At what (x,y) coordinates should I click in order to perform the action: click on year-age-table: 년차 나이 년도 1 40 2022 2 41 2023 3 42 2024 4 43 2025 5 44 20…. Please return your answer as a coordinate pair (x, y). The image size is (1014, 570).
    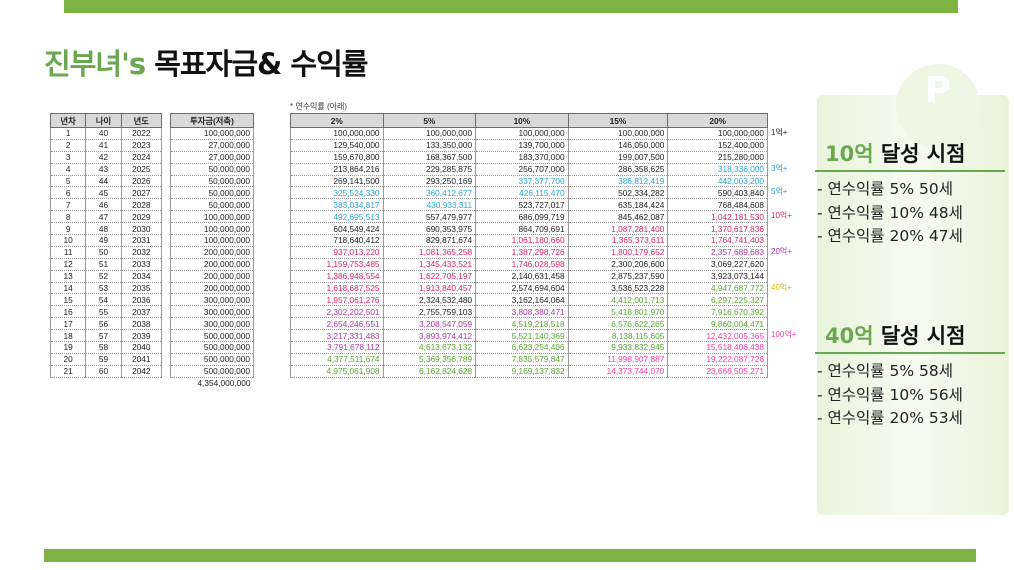
    Looking at the image, I should click on (106, 245).